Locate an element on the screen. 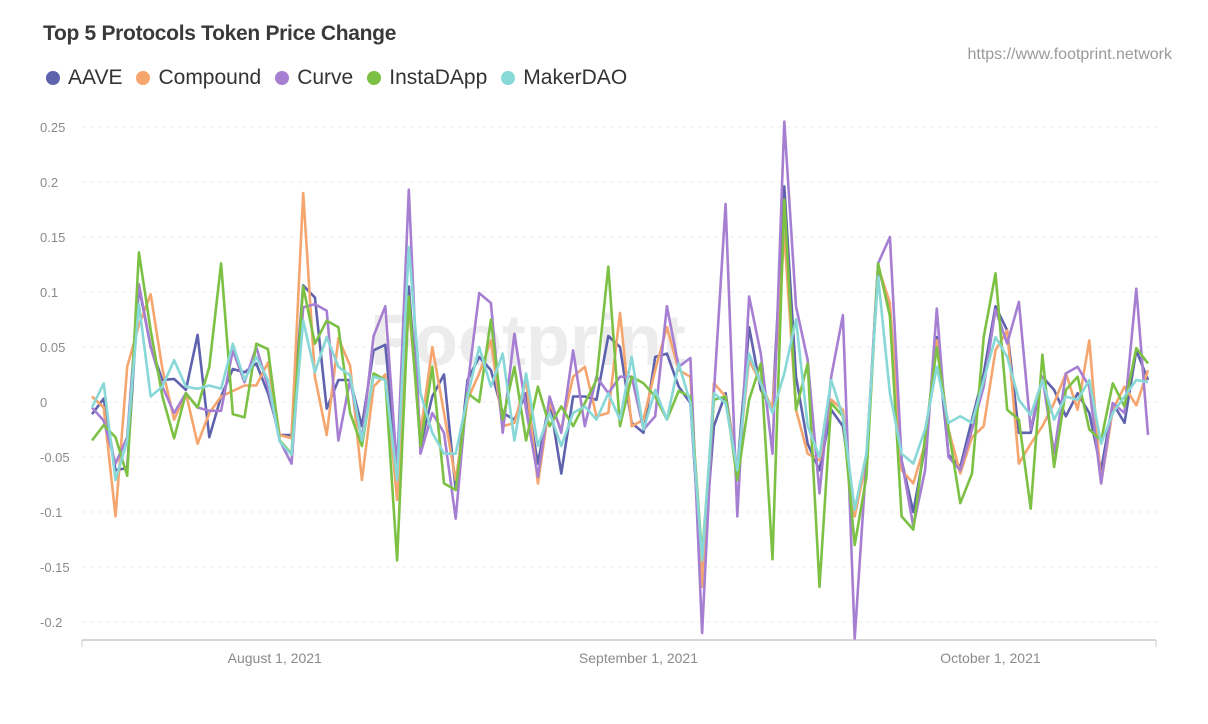 The width and height of the screenshot is (1208, 724). legend-label: InstaDApp is located at coordinates (438, 77).